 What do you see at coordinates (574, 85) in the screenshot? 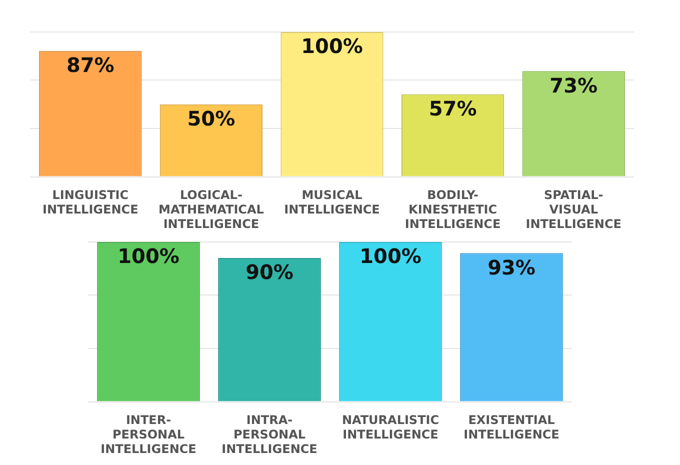
I see `data-label: 73%` at bounding box center [574, 85].